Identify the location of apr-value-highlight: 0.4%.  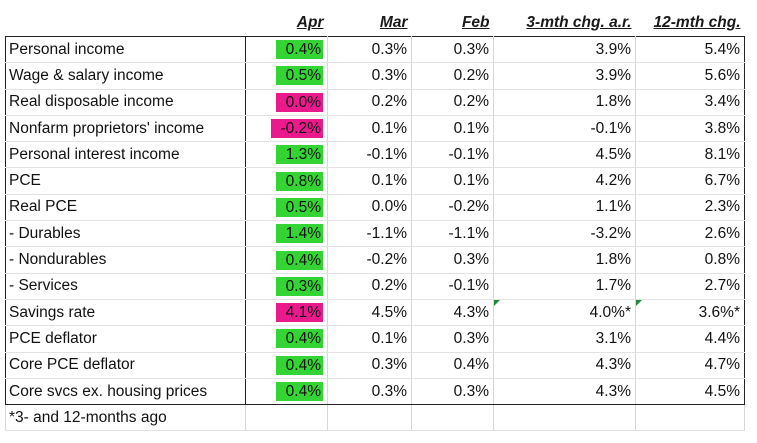
(299, 339).